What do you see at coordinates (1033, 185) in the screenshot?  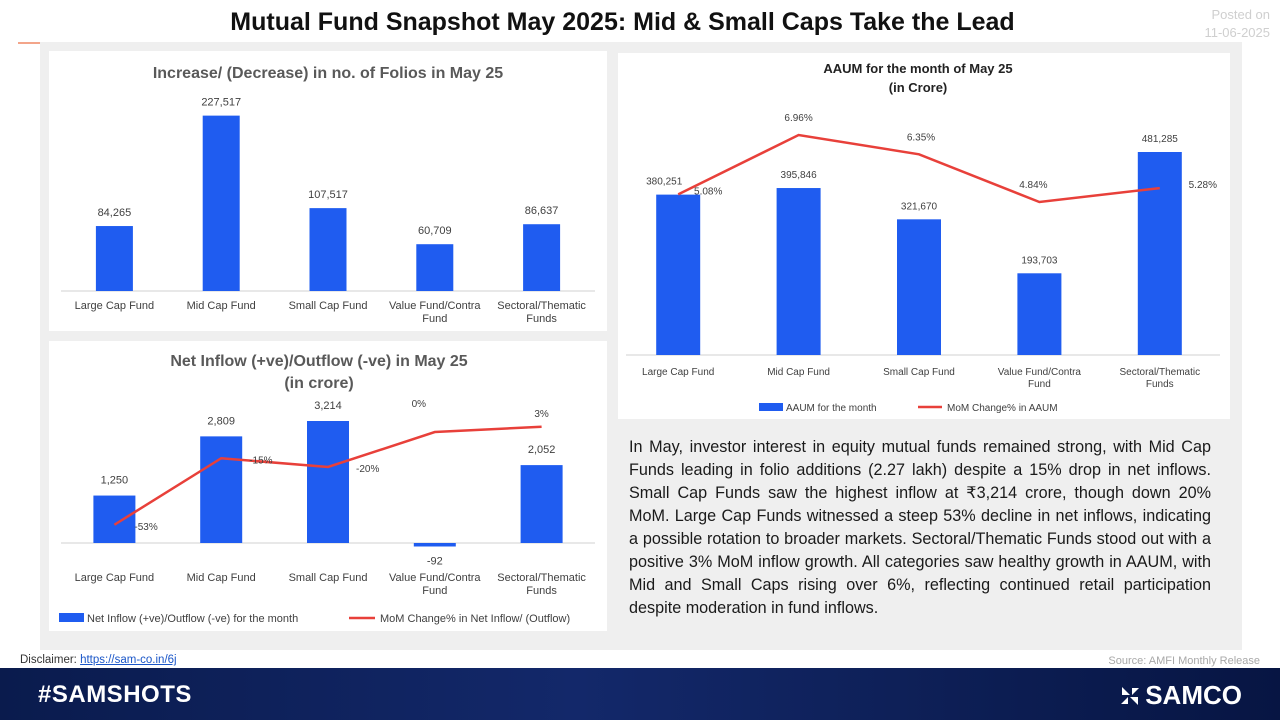 I see `line-value-label: 4.84%` at bounding box center [1033, 185].